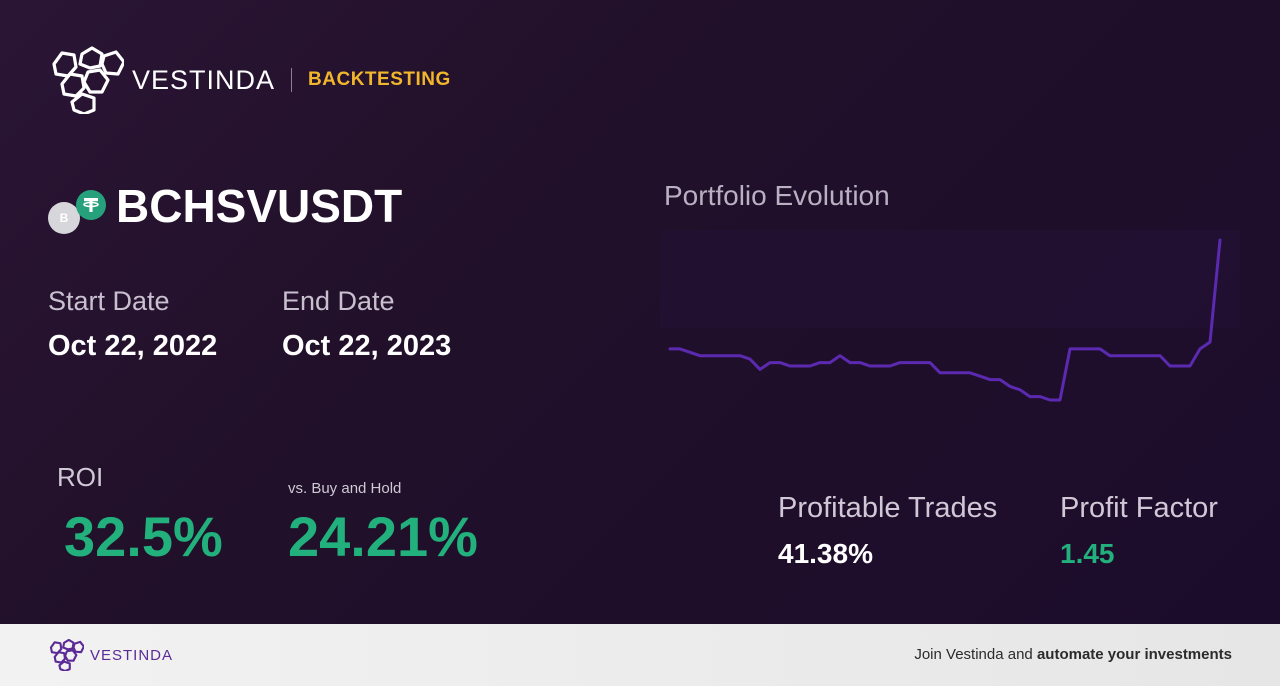  I want to click on footer-vestinda-logo-icon, so click(66, 655).